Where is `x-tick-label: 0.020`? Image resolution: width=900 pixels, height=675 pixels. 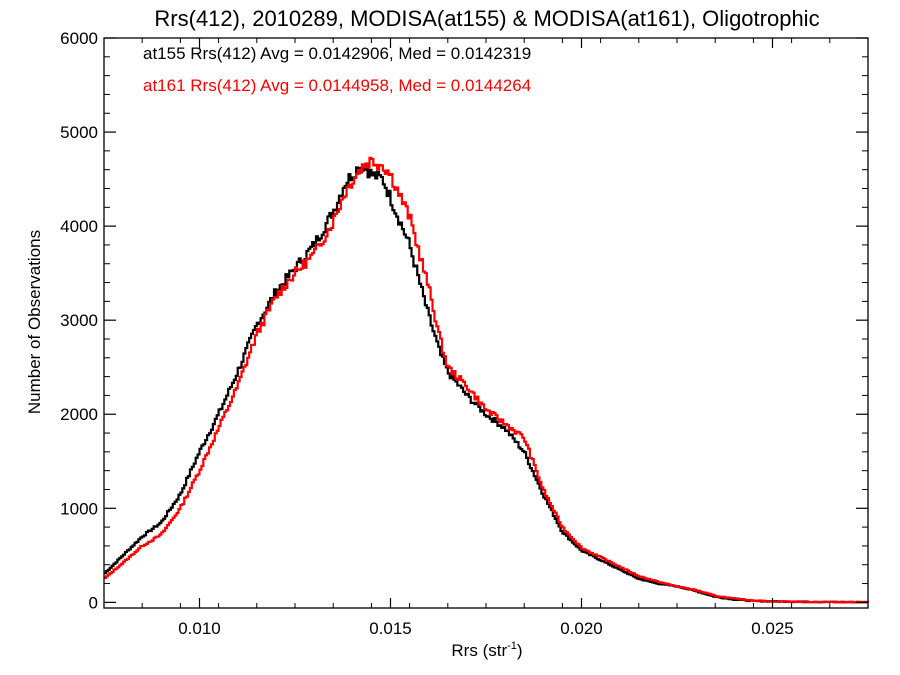 x-tick-label: 0.020 is located at coordinates (581, 628).